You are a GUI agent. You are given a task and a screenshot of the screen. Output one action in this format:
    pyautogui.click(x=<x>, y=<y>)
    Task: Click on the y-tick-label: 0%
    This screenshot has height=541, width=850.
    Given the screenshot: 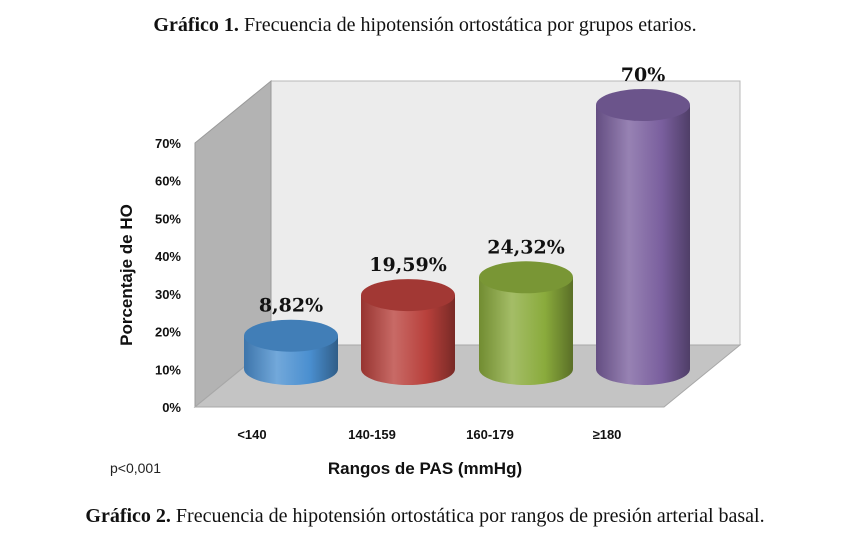 What is the action you would take?
    pyautogui.click(x=171, y=407)
    